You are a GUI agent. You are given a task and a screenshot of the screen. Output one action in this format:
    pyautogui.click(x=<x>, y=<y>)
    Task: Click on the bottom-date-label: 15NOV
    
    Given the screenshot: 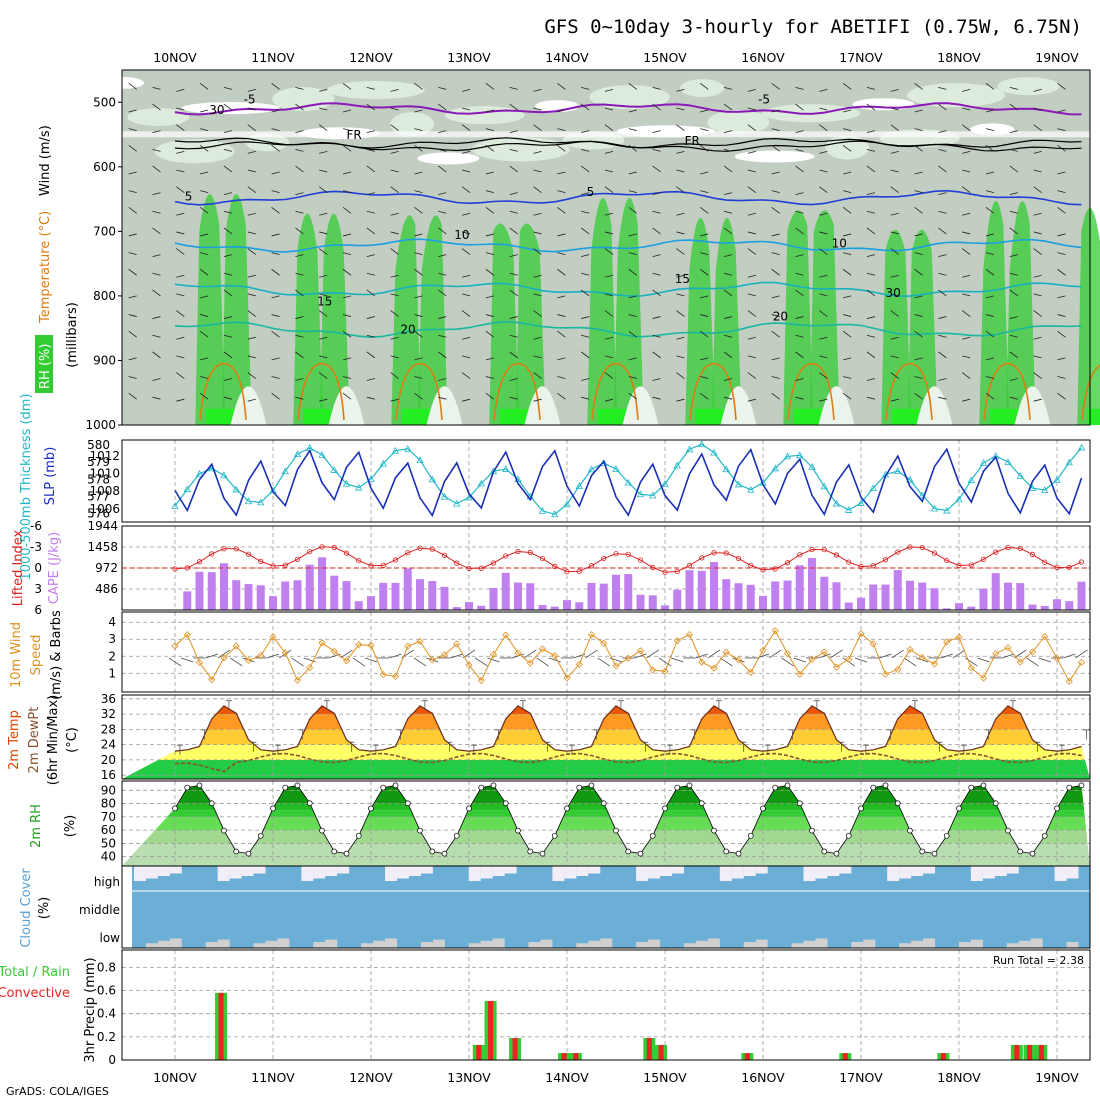 What is the action you would take?
    pyautogui.click(x=665, y=1077)
    